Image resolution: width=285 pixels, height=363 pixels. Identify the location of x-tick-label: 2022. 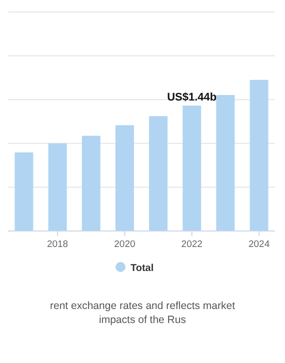
(191, 244).